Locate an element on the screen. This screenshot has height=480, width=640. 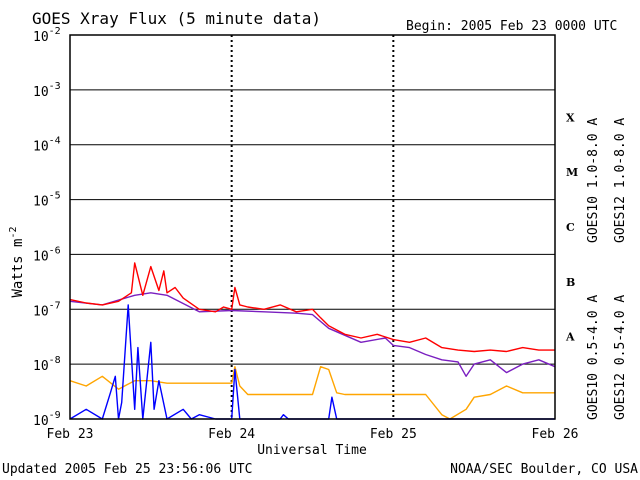
chart-title: GOES Xray Flux (5 minute data) is located at coordinates (176, 18).